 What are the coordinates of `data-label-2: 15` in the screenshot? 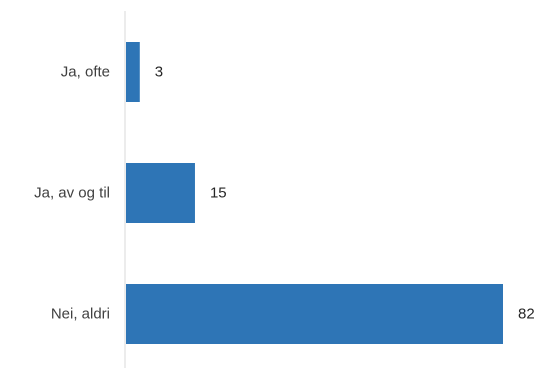 It's located at (218, 193).